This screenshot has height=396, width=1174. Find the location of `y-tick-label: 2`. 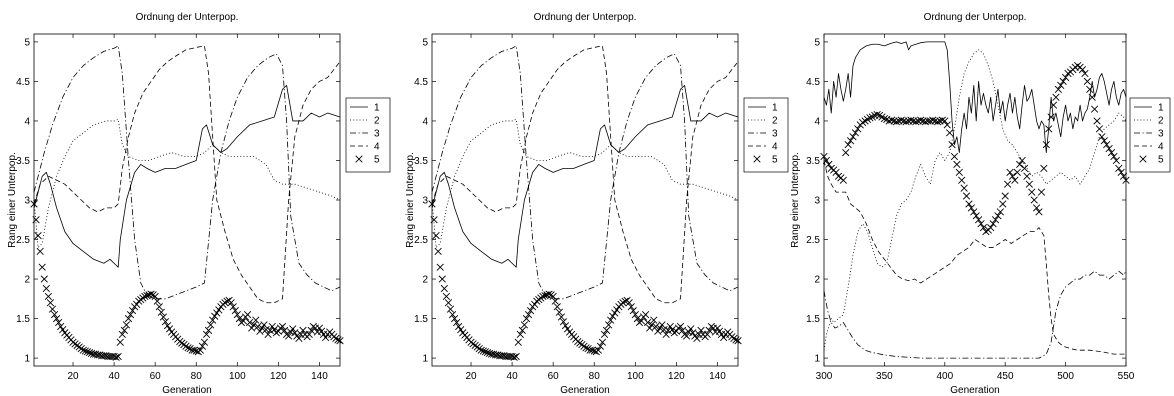

y-tick-label: 2 is located at coordinates (425, 280).